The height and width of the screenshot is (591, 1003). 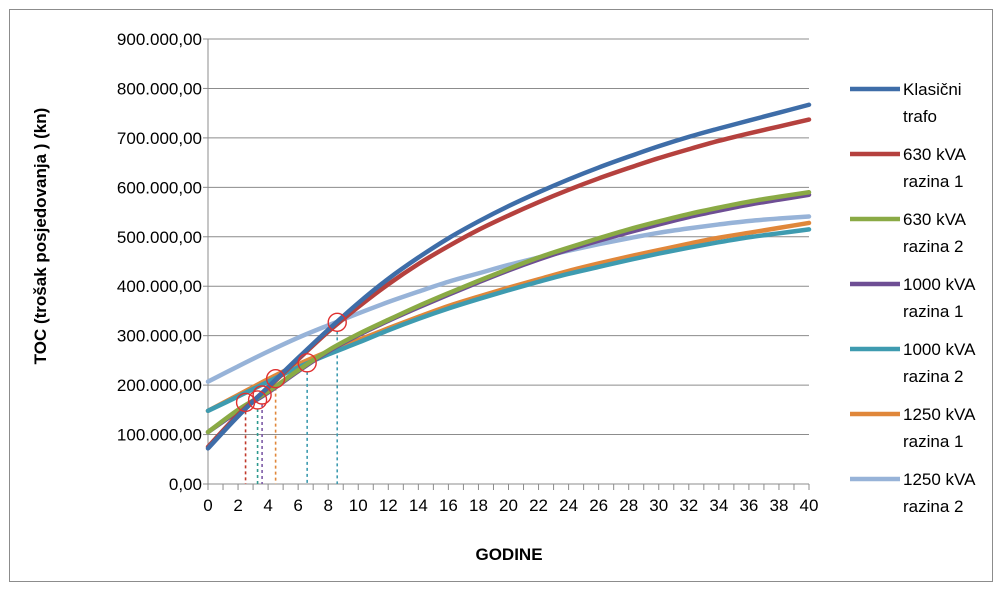 What do you see at coordinates (159, 237) in the screenshot?
I see `y-tick-label: 500.000,00` at bounding box center [159, 237].